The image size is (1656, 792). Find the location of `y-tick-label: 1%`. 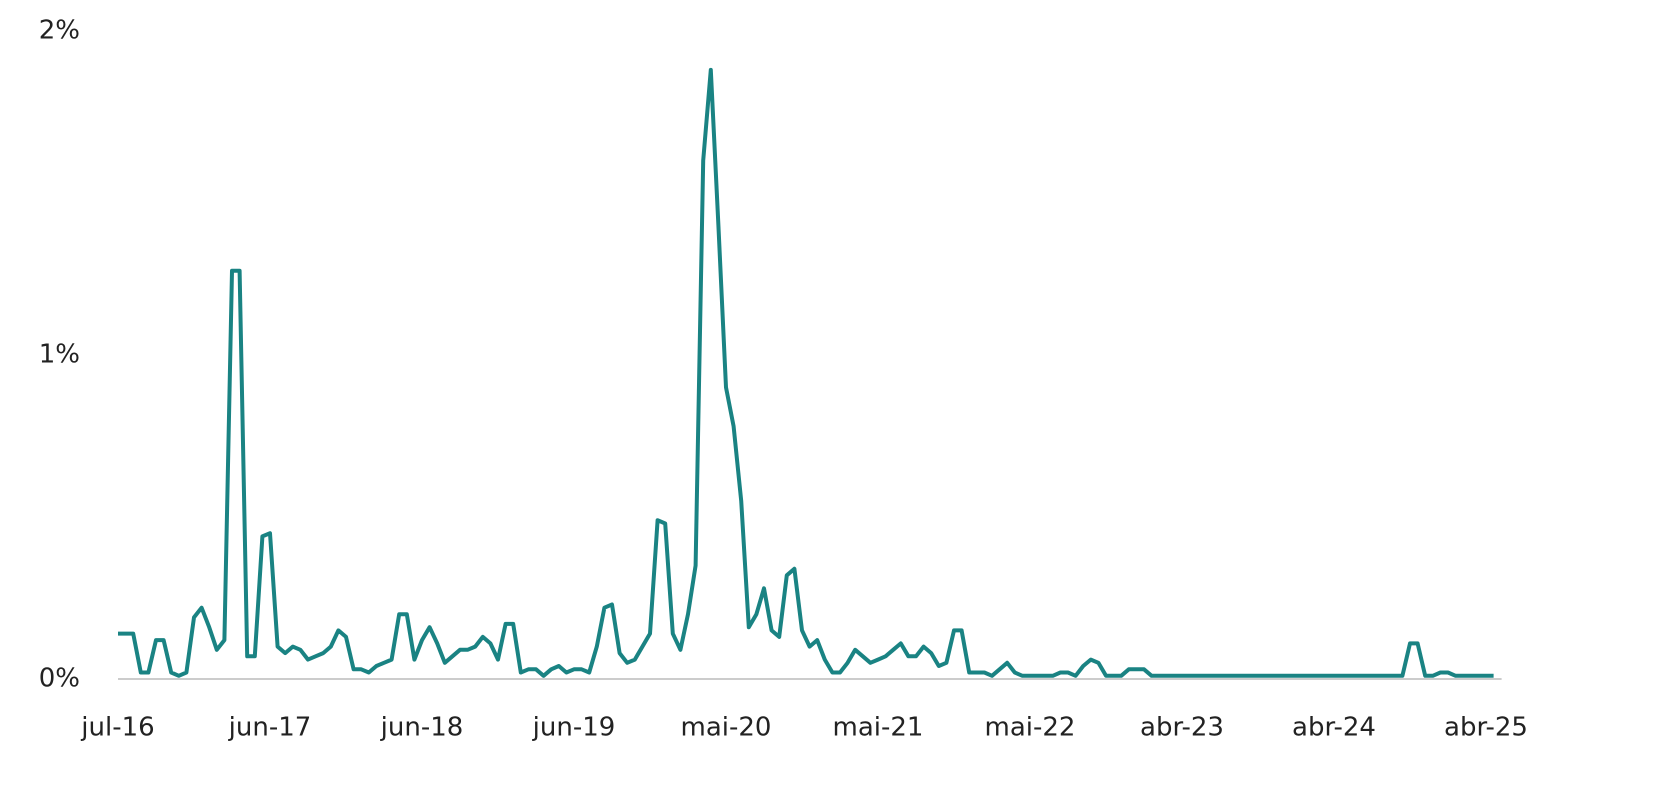

y-tick-label: 1% is located at coordinates (59, 355).